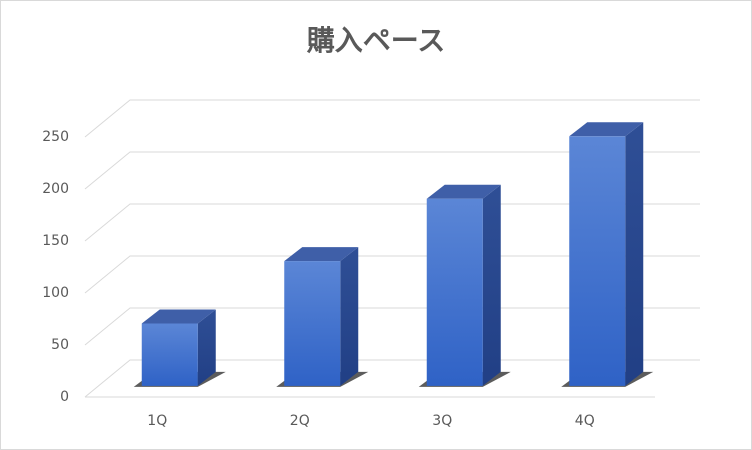 The height and width of the screenshot is (450, 752). Describe the element at coordinates (55, 189) in the screenshot. I see `y-tick-label: 200` at that location.